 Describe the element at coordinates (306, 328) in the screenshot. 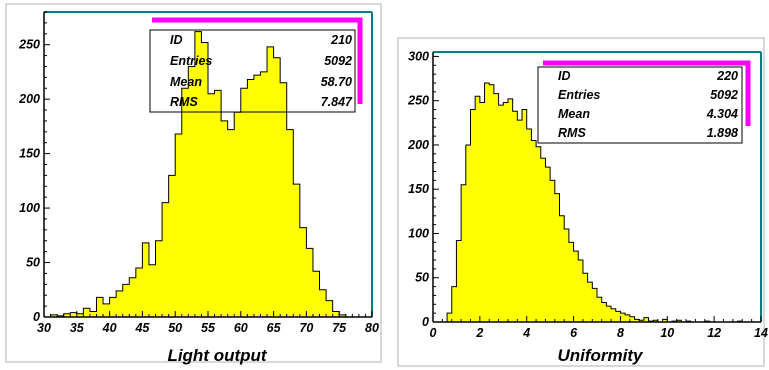

I see `x-tick-label: 70` at that location.